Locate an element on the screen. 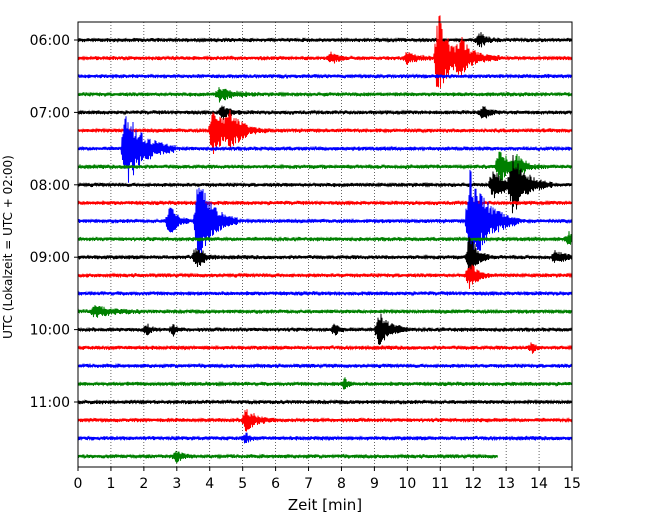 This screenshot has height=520, width=650. y-tick-label: 11:00 is located at coordinates (50, 403).